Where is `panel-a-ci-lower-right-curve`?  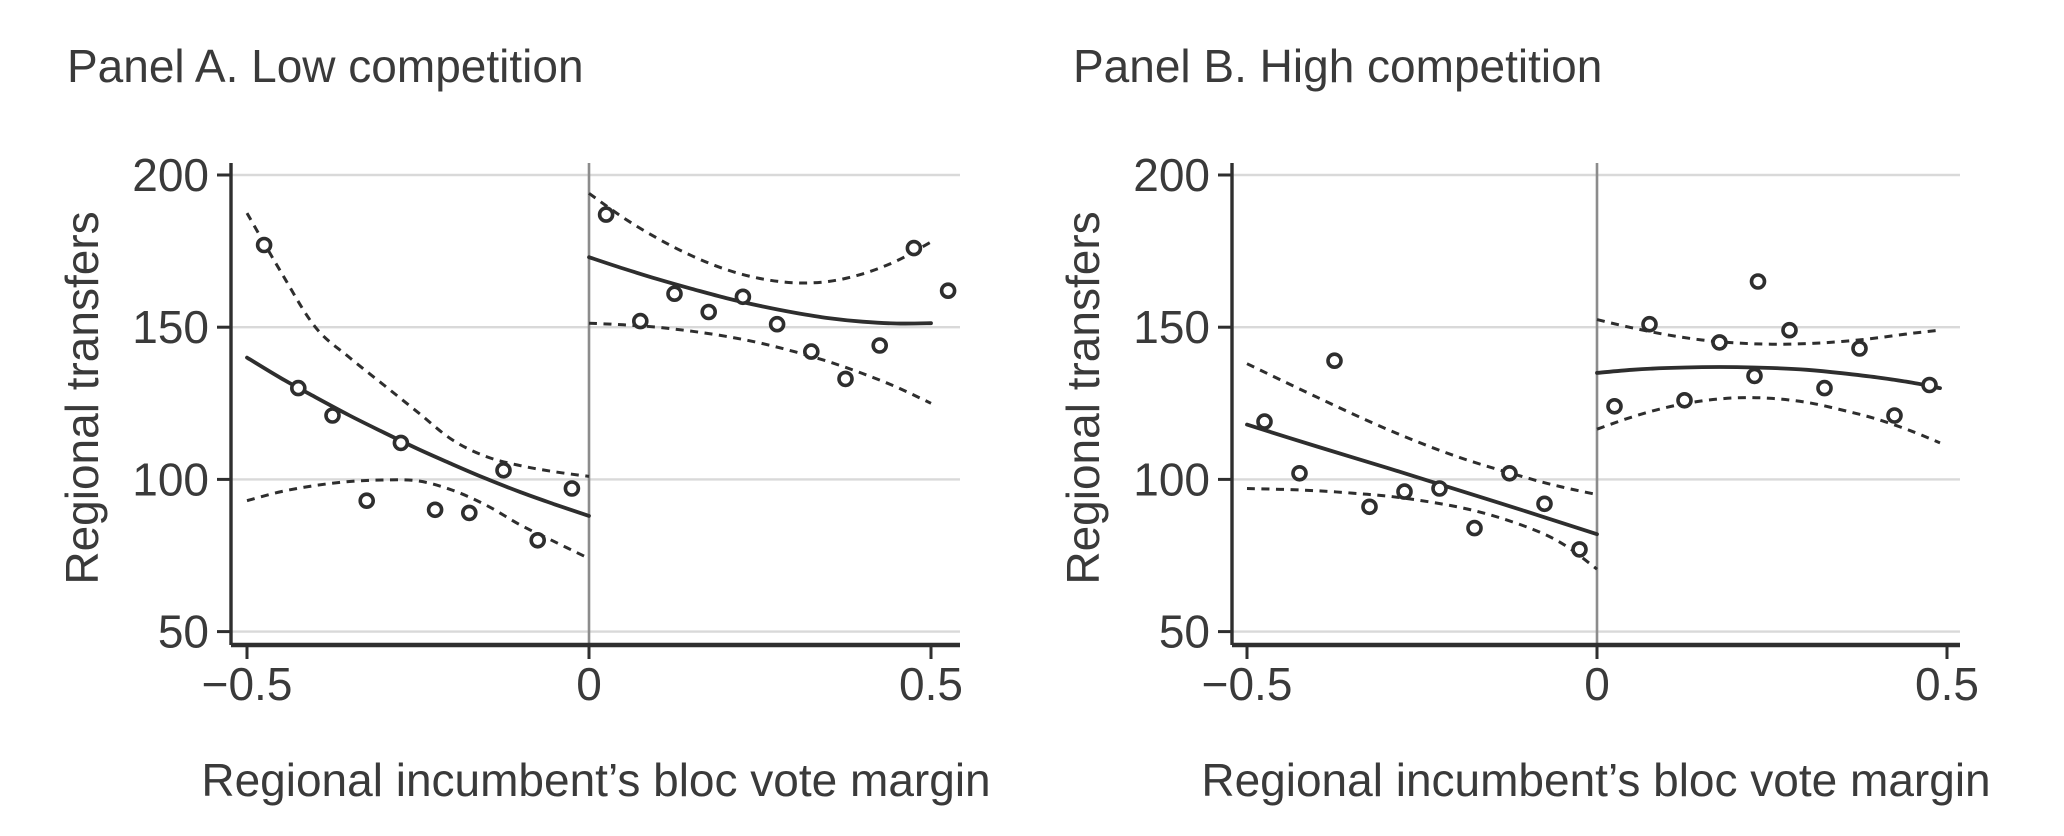 panel-a-ci-lower-right-curve is located at coordinates (760, 363).